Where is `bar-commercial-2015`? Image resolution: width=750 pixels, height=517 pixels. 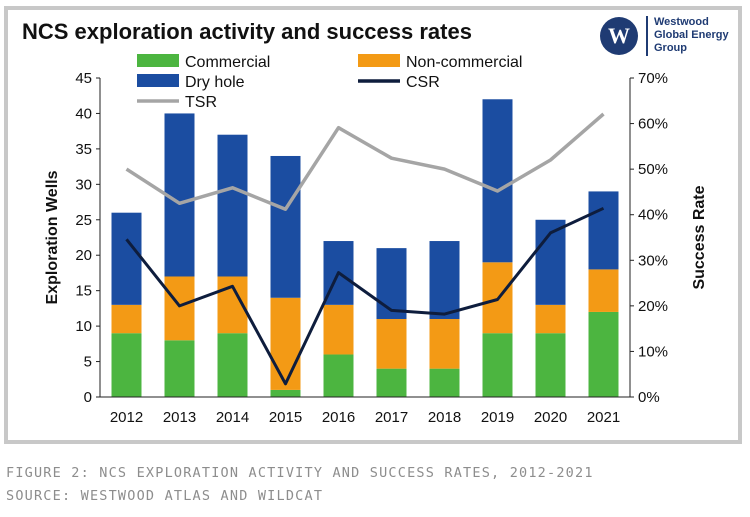 bar-commercial-2015 is located at coordinates (285, 393).